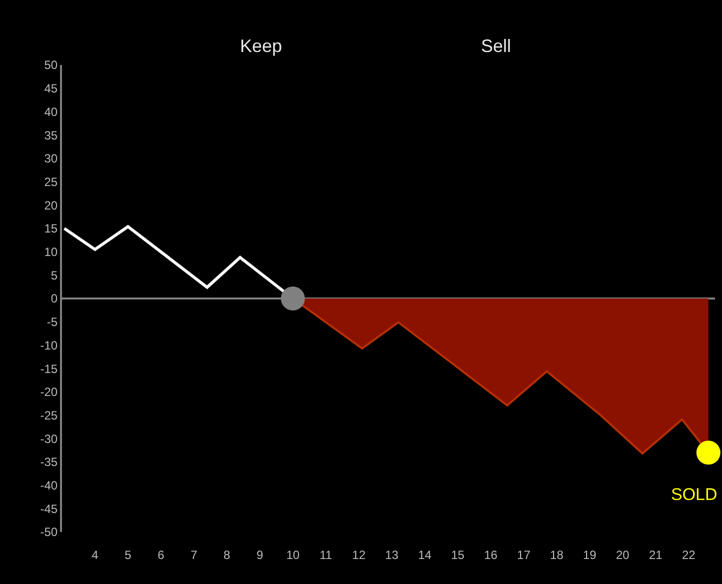  What do you see at coordinates (161, 555) in the screenshot?
I see `x-tick-label: 6` at bounding box center [161, 555].